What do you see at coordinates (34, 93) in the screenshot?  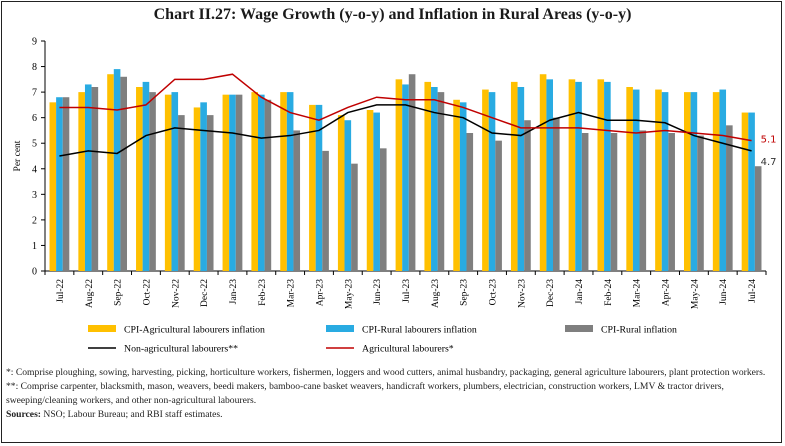 I see `y-tick-label: 7` at bounding box center [34, 93].